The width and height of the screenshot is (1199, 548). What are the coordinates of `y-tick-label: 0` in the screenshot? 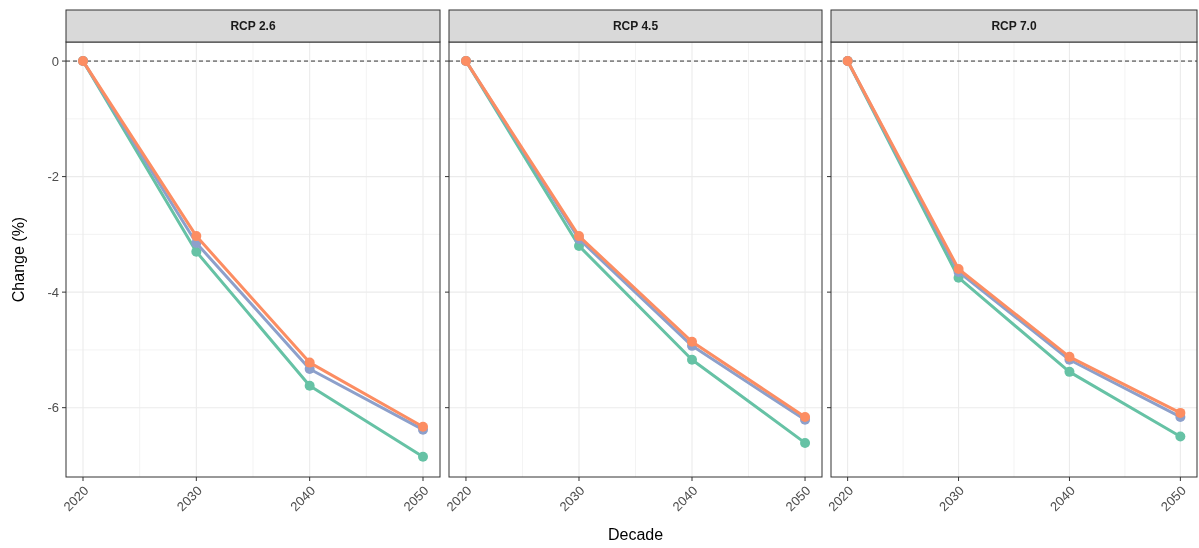 It's located at (55, 61).